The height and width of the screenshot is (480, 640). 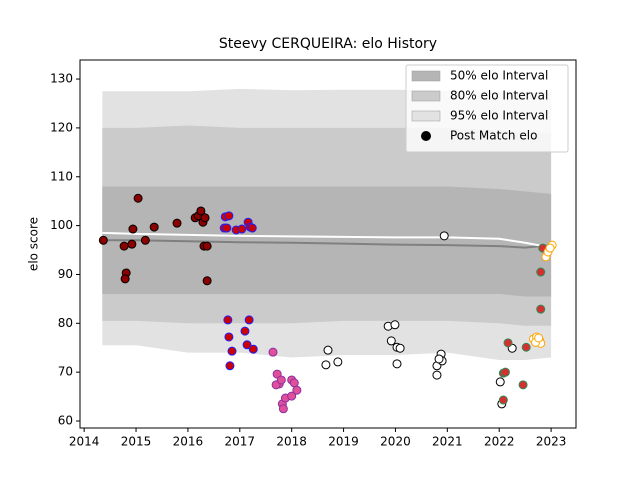 I want to click on y-tick-label: 100, so click(x=61, y=225).